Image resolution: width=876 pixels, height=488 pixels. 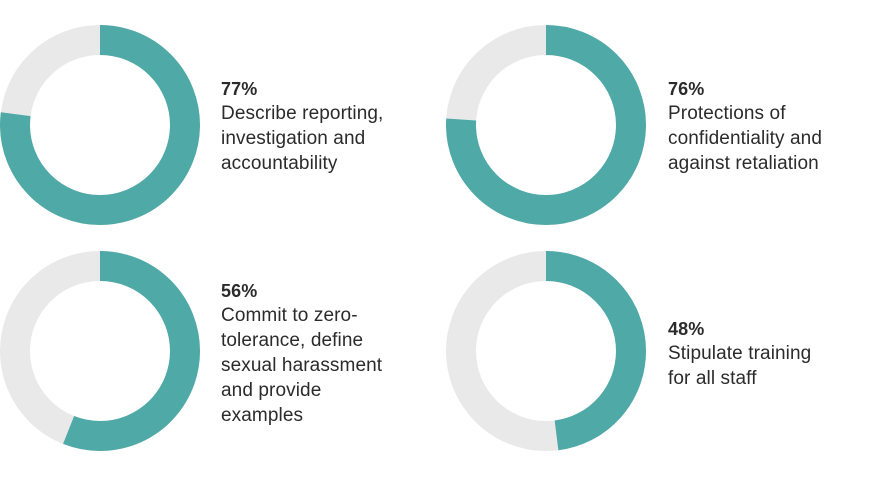 I want to click on donut-4-desc-line-2: for all staff, so click(x=712, y=378).